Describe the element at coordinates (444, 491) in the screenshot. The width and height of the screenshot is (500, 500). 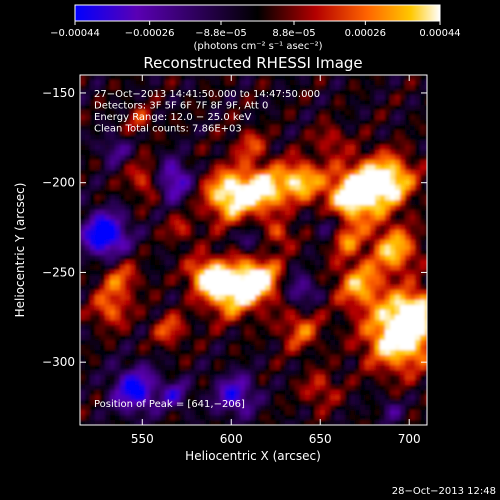
I see `timestamp: 28−Oct−2013 12:48` at that location.